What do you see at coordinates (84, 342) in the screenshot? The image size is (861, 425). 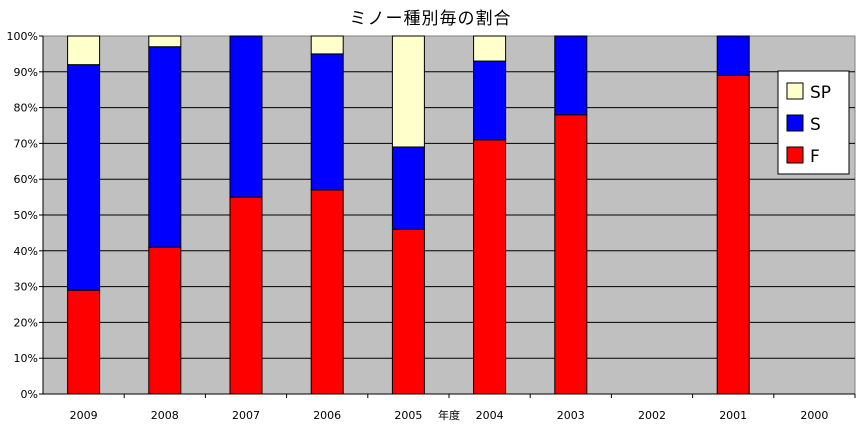 I see `bar-segment-f-2009` at bounding box center [84, 342].